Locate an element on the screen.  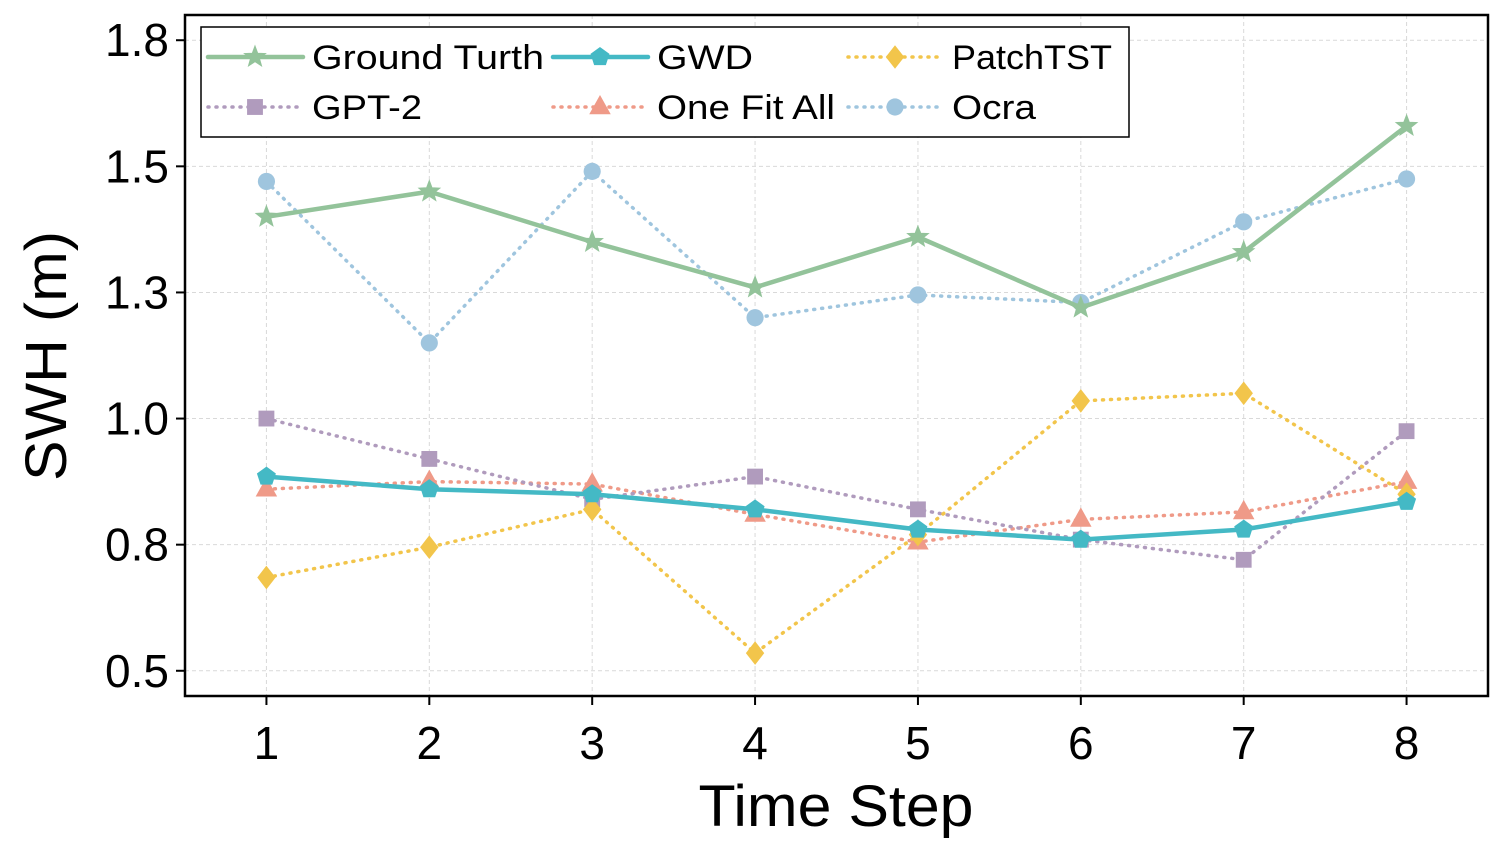
x-tick-label: 4 is located at coordinates (755, 743).